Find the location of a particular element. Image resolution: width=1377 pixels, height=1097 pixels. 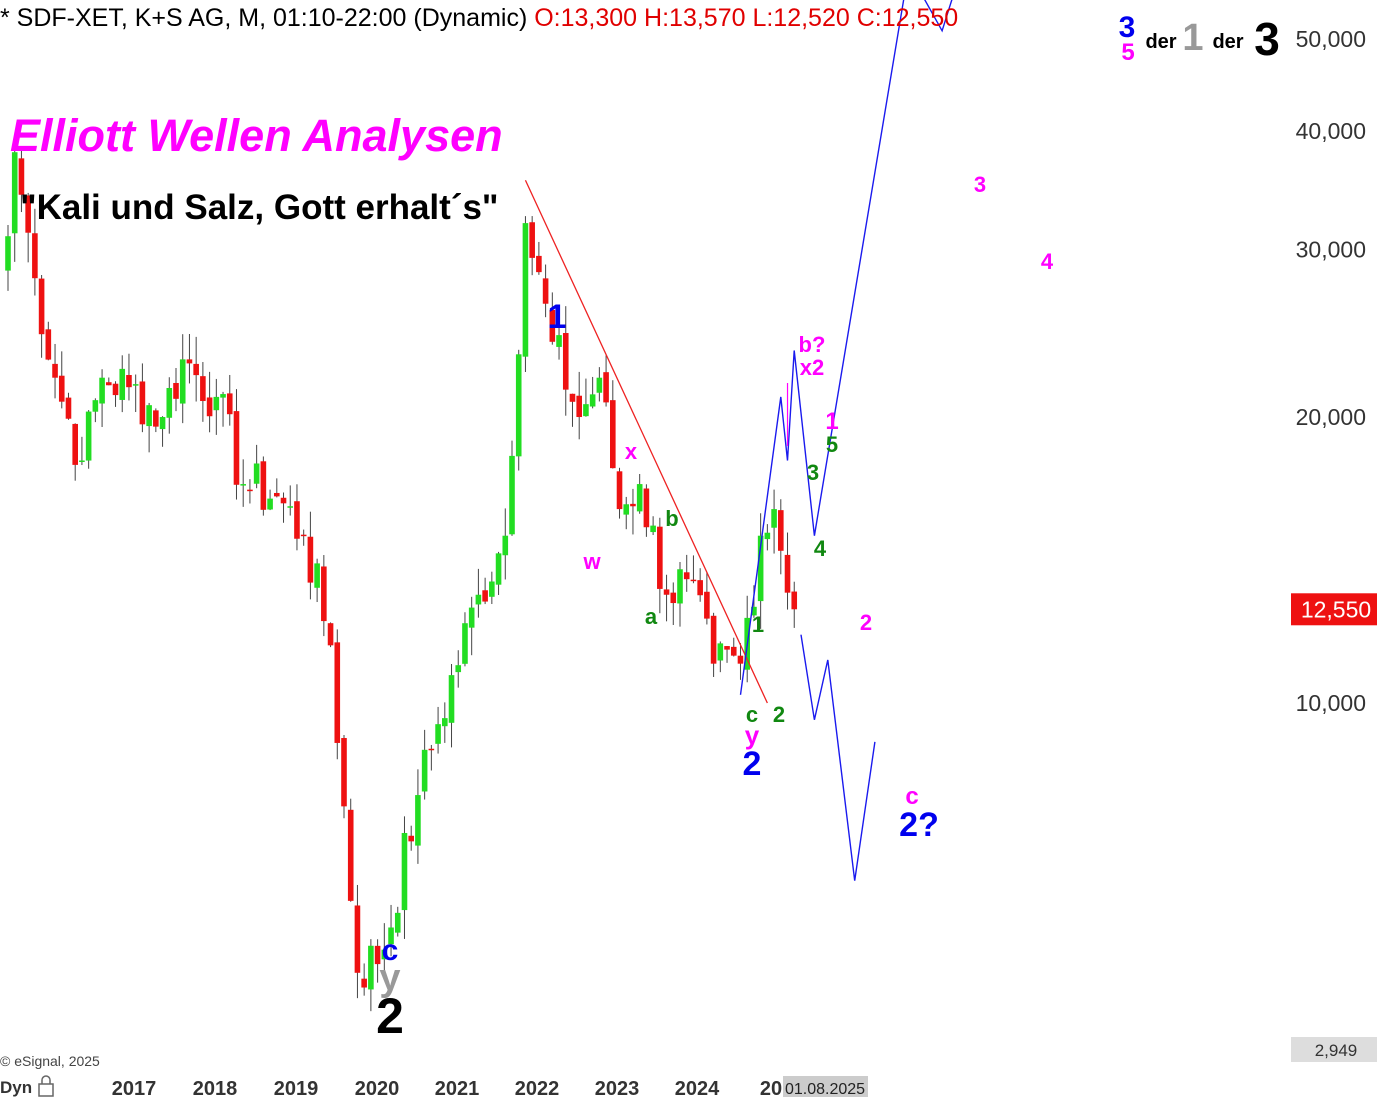

time-axis-label: 2017 is located at coordinates (134, 1087).